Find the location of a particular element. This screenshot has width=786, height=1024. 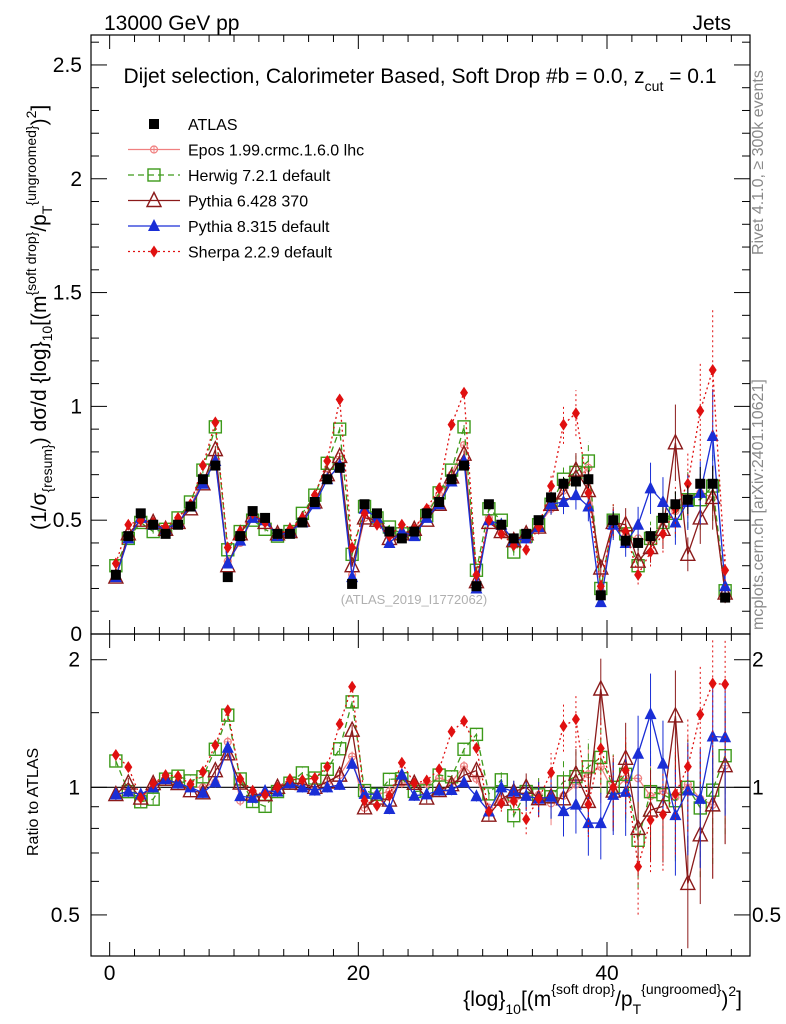

y-tick-label-ratio-right: 2 is located at coordinates (758, 660).